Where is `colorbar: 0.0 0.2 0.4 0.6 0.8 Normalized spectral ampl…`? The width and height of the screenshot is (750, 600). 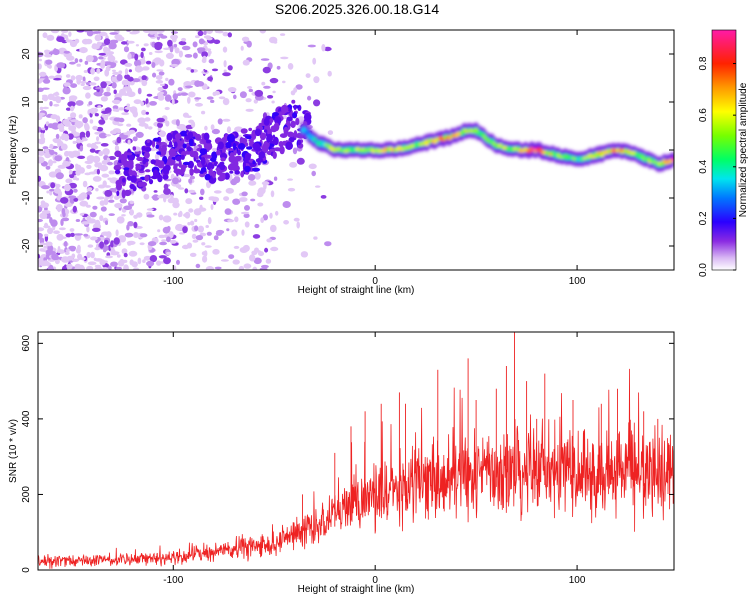 colorbar: 0.0 0.2 0.4 0.6 0.8 Normalized spectral ampl… is located at coordinates (723, 153).